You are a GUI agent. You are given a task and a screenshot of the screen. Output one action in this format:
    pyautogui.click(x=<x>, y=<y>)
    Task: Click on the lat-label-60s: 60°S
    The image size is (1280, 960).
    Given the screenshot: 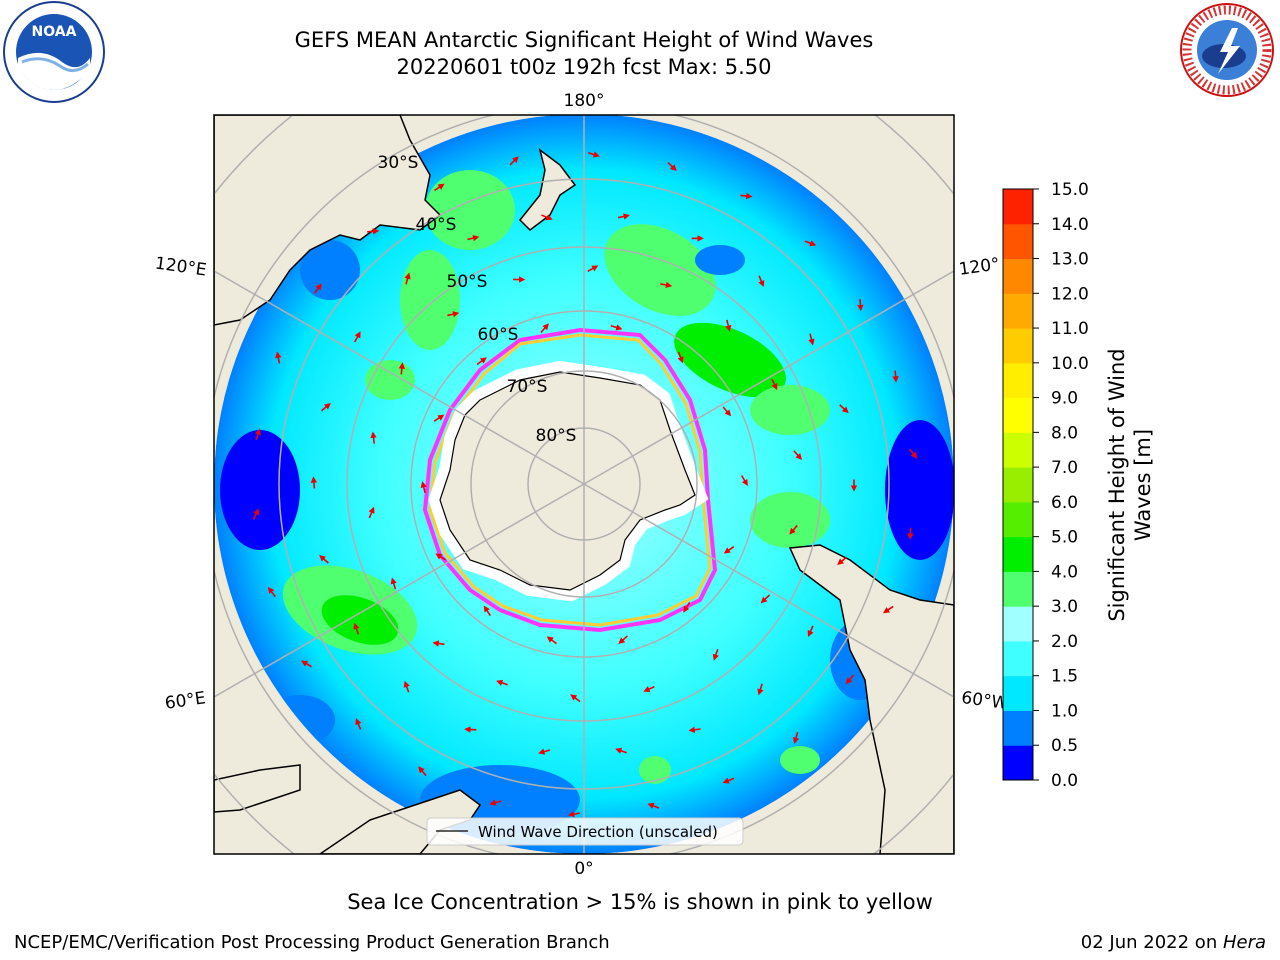 What is the action you would take?
    pyautogui.click(x=498, y=335)
    